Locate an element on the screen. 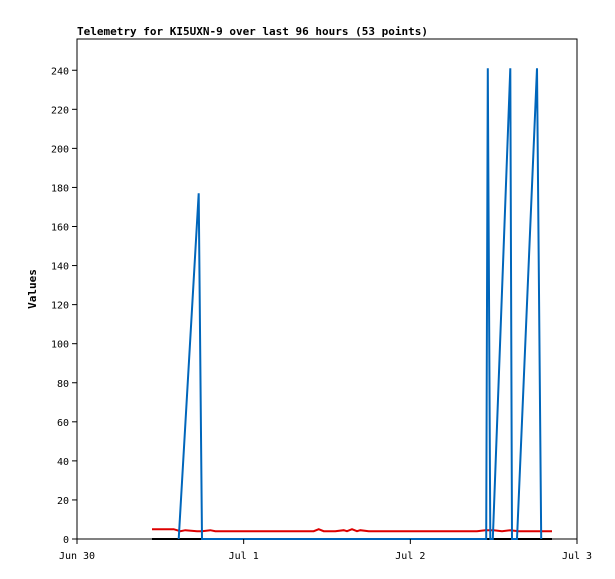 Image resolution: width=615 pixels, height=579 pixels. x-tick-label: Jun 30 is located at coordinates (77, 556).